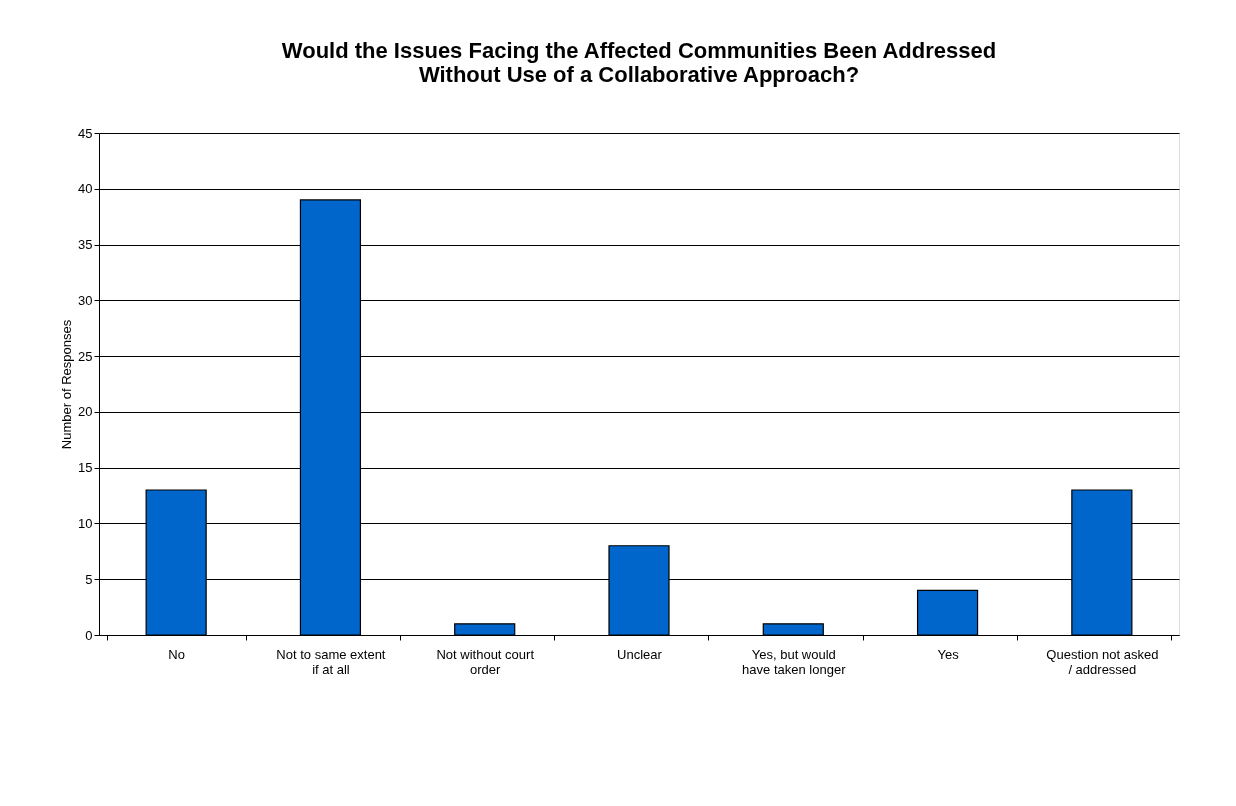 The image size is (1236, 806). I want to click on x-tick-label: Unclear, so click(640, 654).